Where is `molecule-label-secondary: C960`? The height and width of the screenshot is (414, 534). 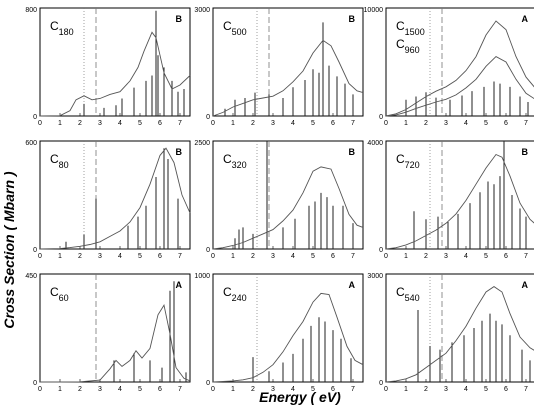
molecule-label-secondary: C960 is located at coordinates (408, 46).